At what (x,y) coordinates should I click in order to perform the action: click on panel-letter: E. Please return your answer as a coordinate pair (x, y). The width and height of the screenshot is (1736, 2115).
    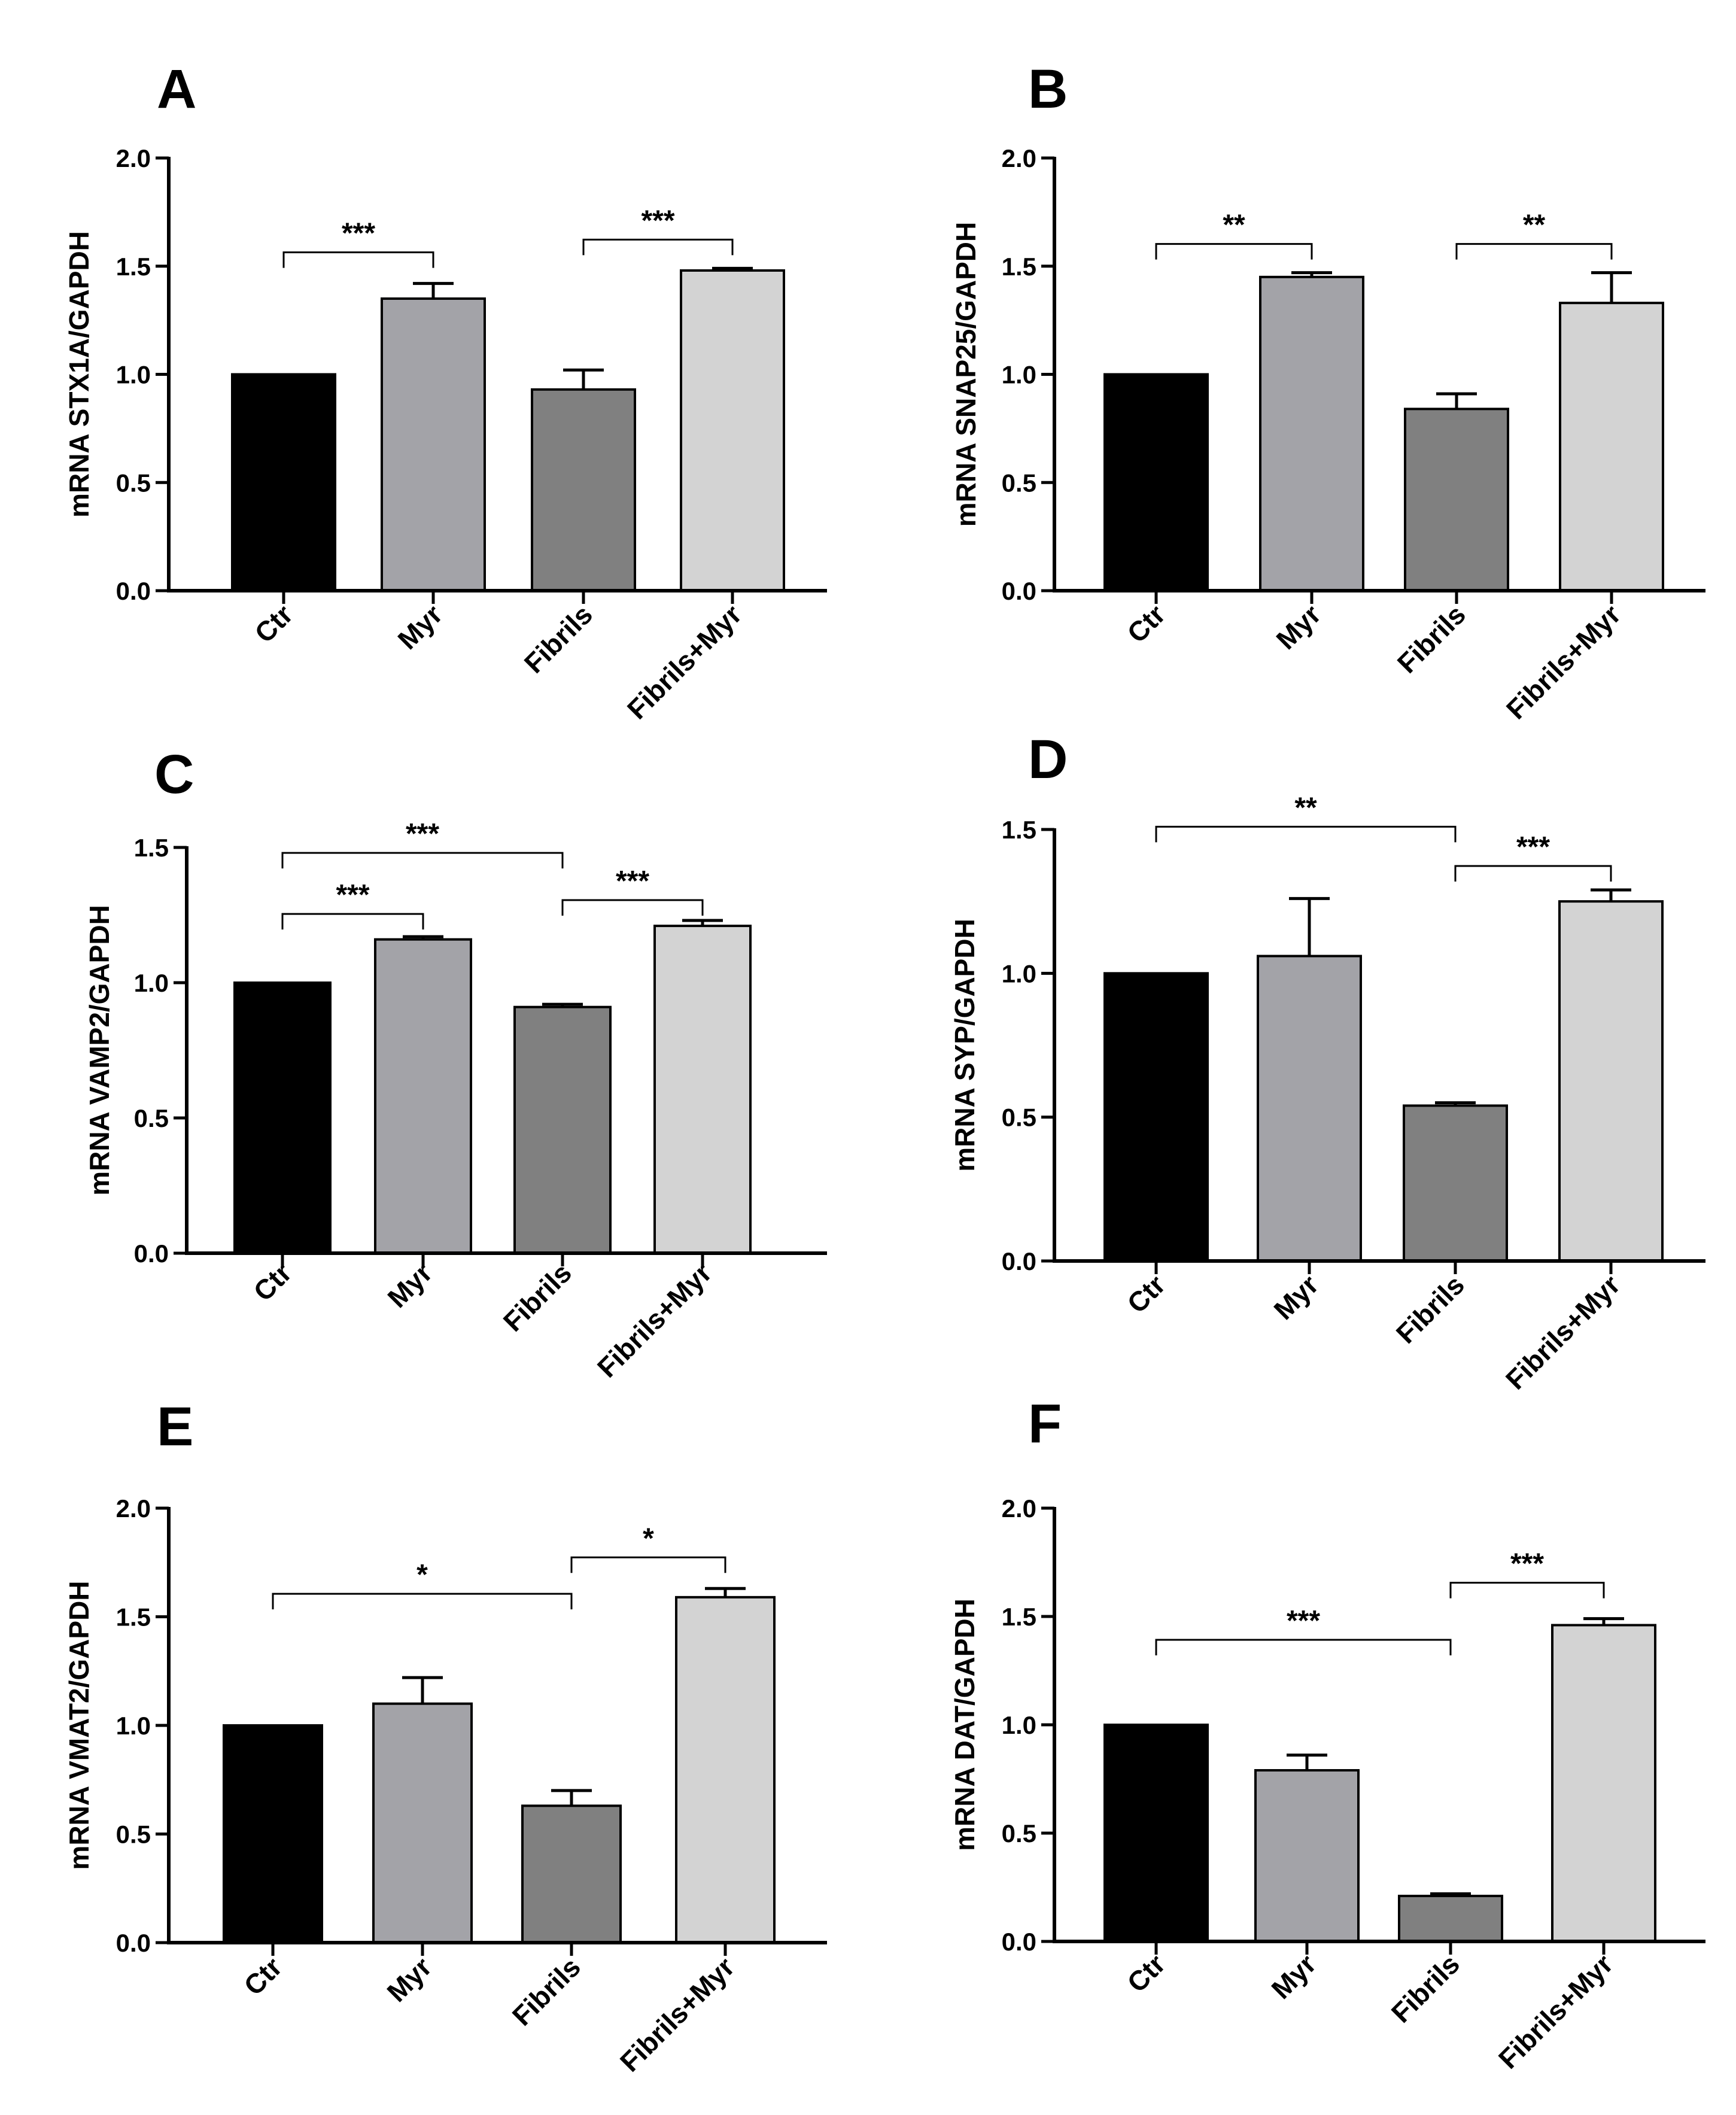
    Looking at the image, I should click on (175, 1426).